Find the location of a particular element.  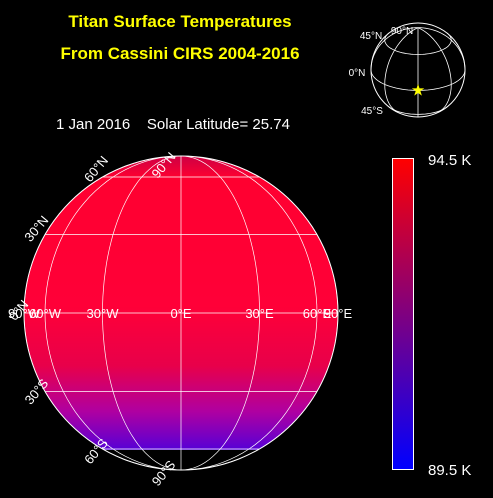

colorbar-min-label: 89.5 K is located at coordinates (450, 470).